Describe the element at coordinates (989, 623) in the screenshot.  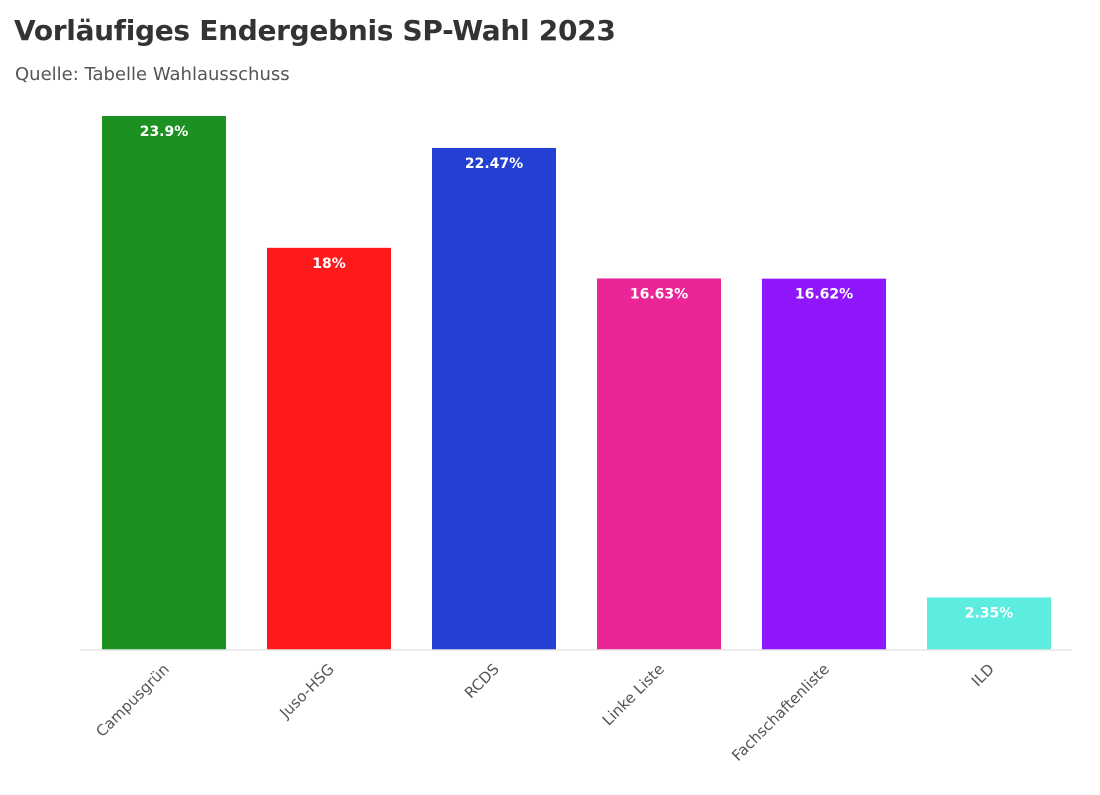
I see `bar-ild` at that location.